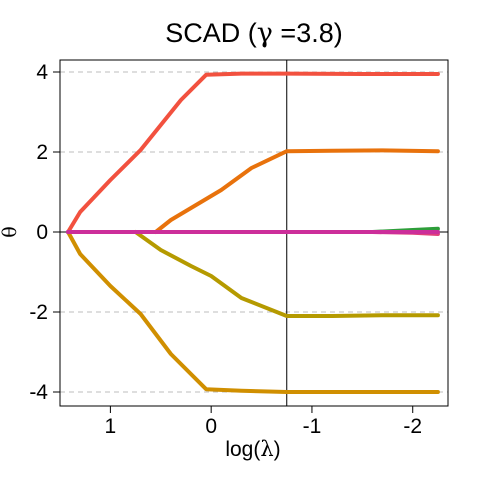 The image size is (480, 480). Describe the element at coordinates (252, 449) in the screenshot. I see `x-axis-label: log(λ)` at that location.